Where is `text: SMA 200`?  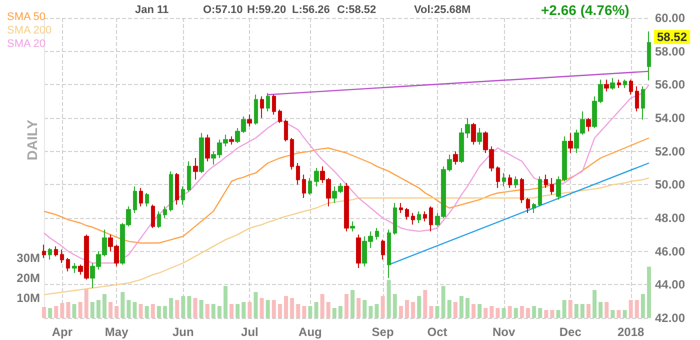 text: SMA 200 is located at coordinates (29, 30).